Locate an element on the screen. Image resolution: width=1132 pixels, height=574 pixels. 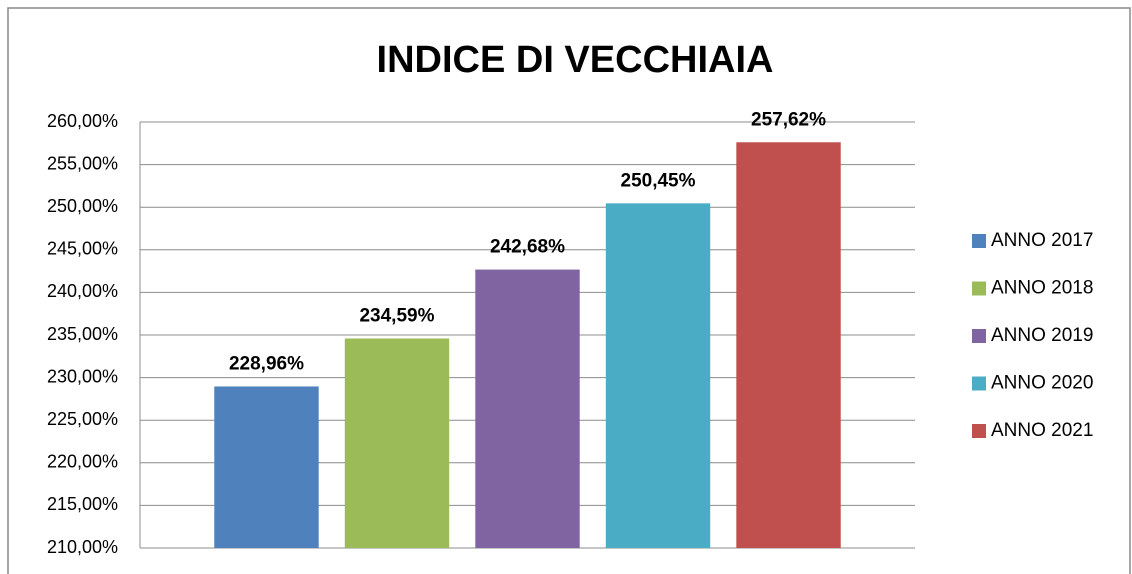
y-tick-label: 235,00% is located at coordinates (82, 334).